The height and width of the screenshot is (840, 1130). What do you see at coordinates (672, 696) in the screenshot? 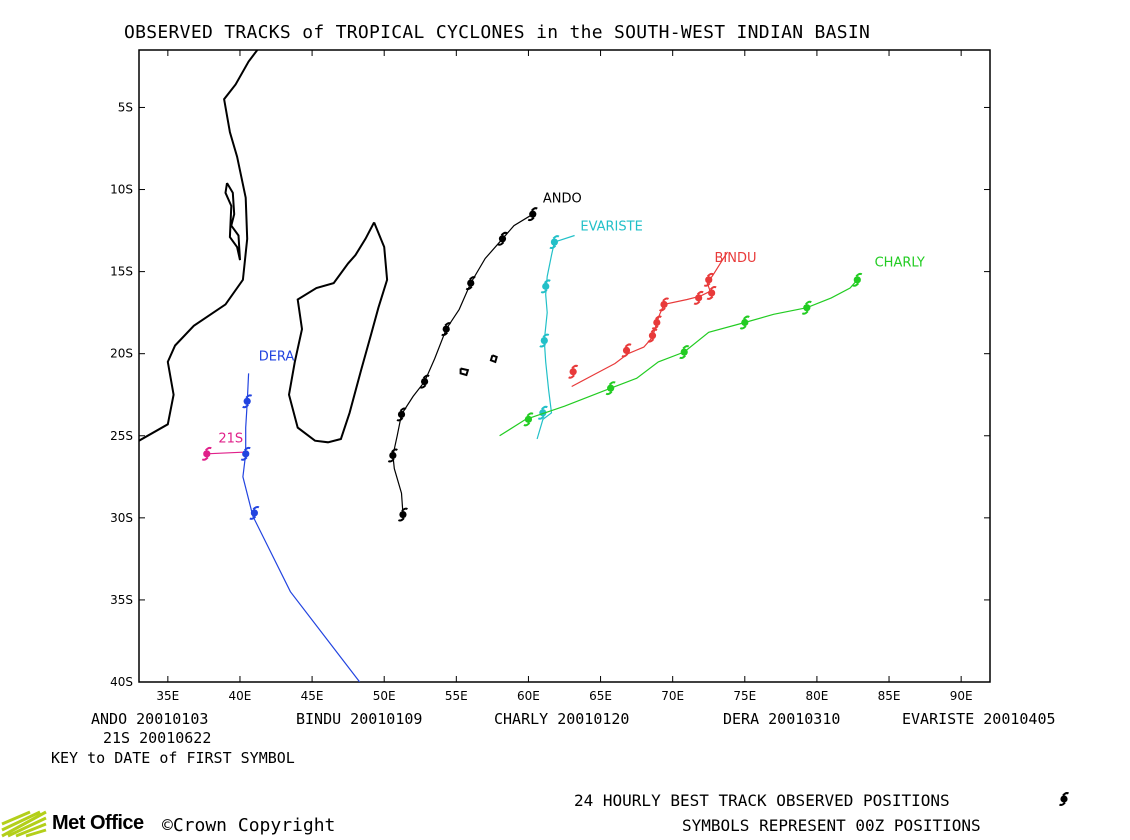
I see `x-tick-label: 70E` at bounding box center [672, 696].